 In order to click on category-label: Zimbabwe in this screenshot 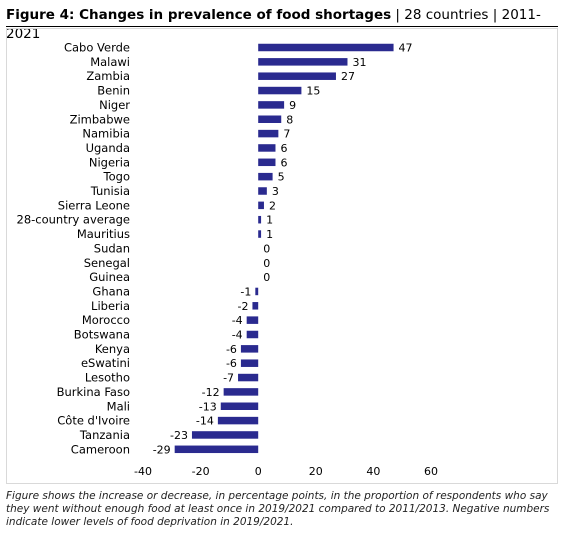, I will do `click(100, 119)`.